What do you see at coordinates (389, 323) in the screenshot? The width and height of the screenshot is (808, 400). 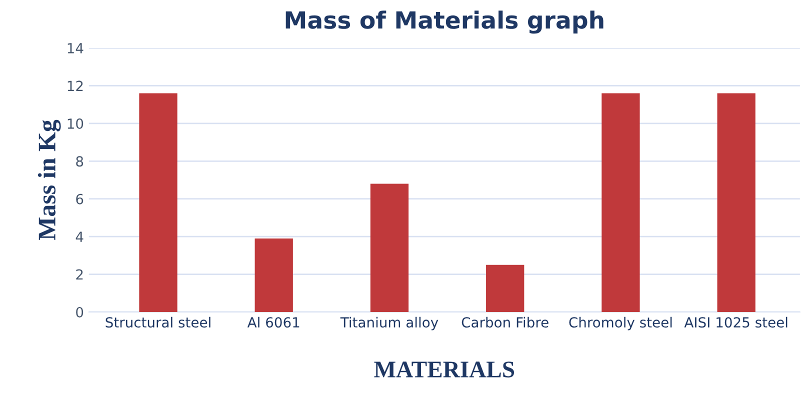 I see `x-tick-label: Titanium alloy` at bounding box center [389, 323].